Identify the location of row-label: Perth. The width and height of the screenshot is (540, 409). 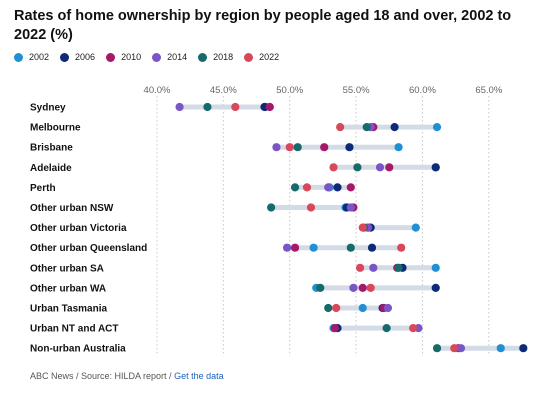
(43, 188).